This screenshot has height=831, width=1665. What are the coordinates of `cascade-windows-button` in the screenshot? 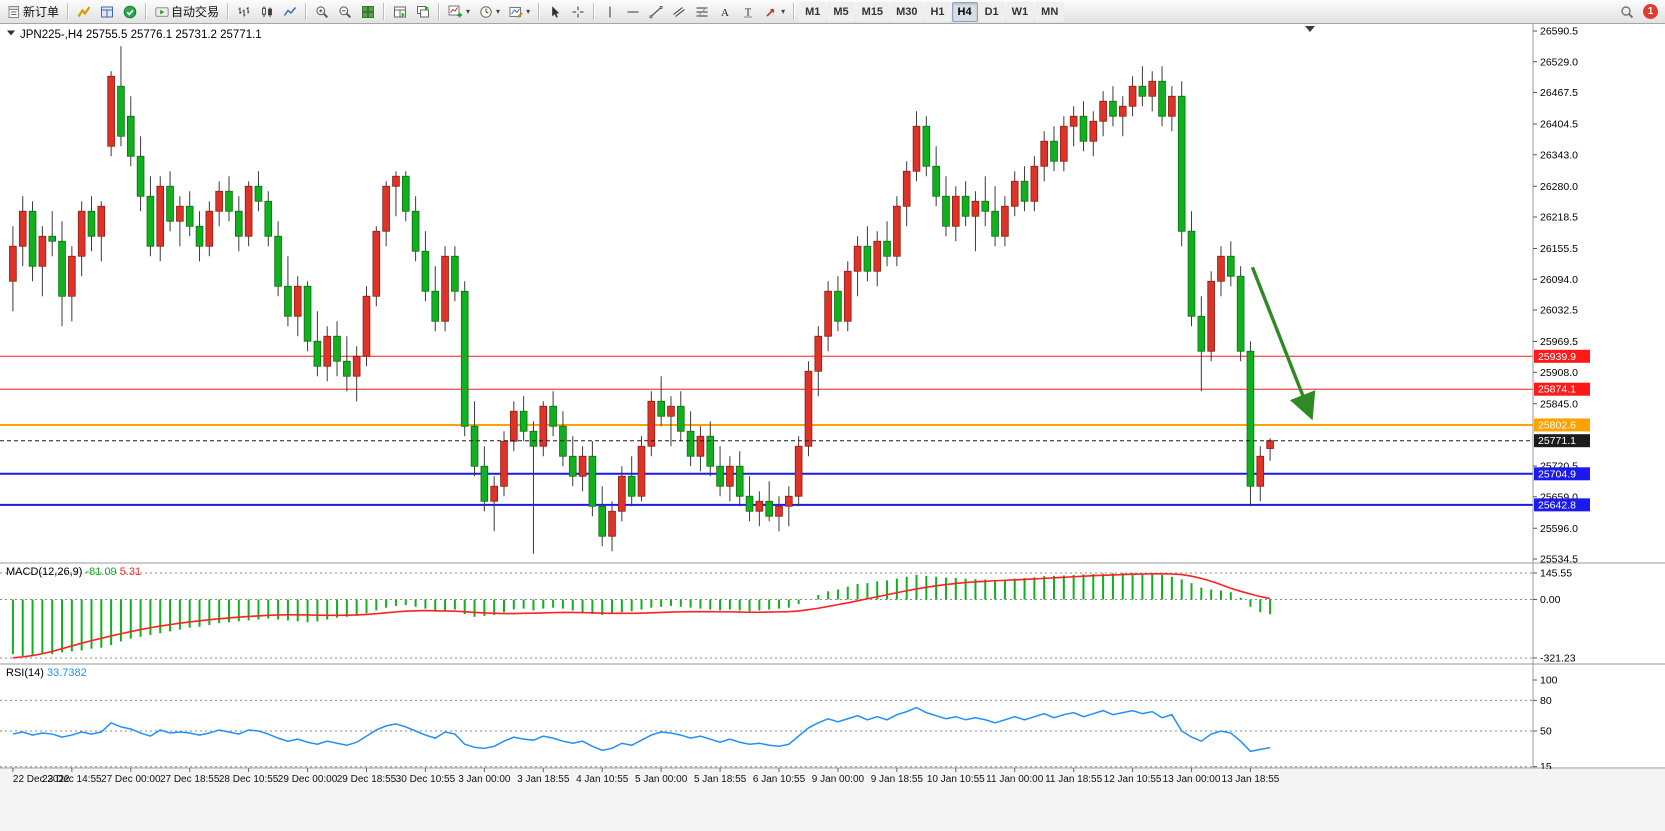 It's located at (423, 12).